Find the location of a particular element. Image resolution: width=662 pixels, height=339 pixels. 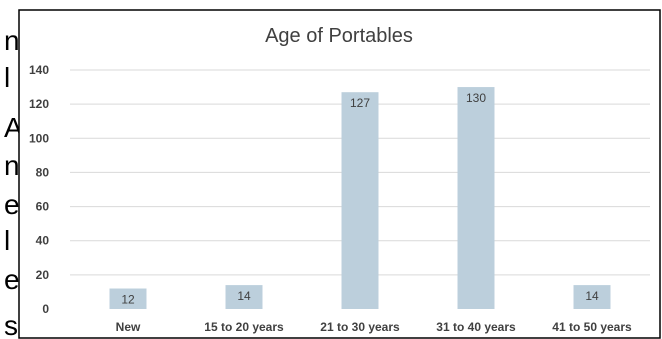

y-tick-label: 0 is located at coordinates (45, 309).